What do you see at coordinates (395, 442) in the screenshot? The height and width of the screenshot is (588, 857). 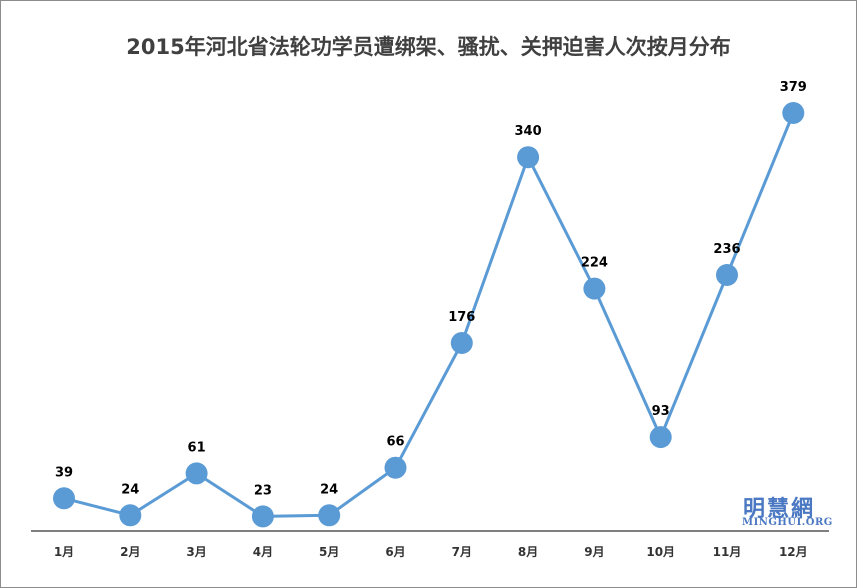 I see `data-label-6: 66` at bounding box center [395, 442].